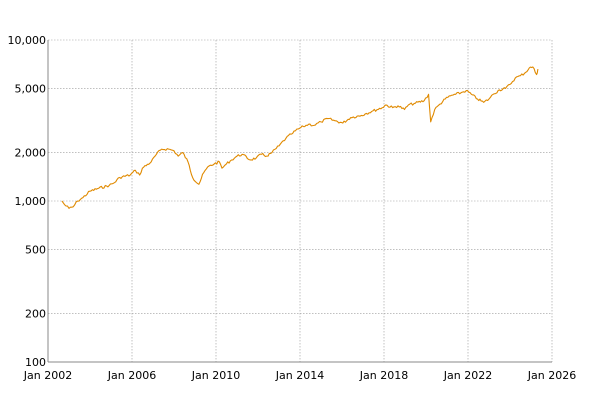 This screenshot has width=600, height=400. What do you see at coordinates (215, 375) in the screenshot?
I see `x-tick-label: Jan 2010` at bounding box center [215, 375].